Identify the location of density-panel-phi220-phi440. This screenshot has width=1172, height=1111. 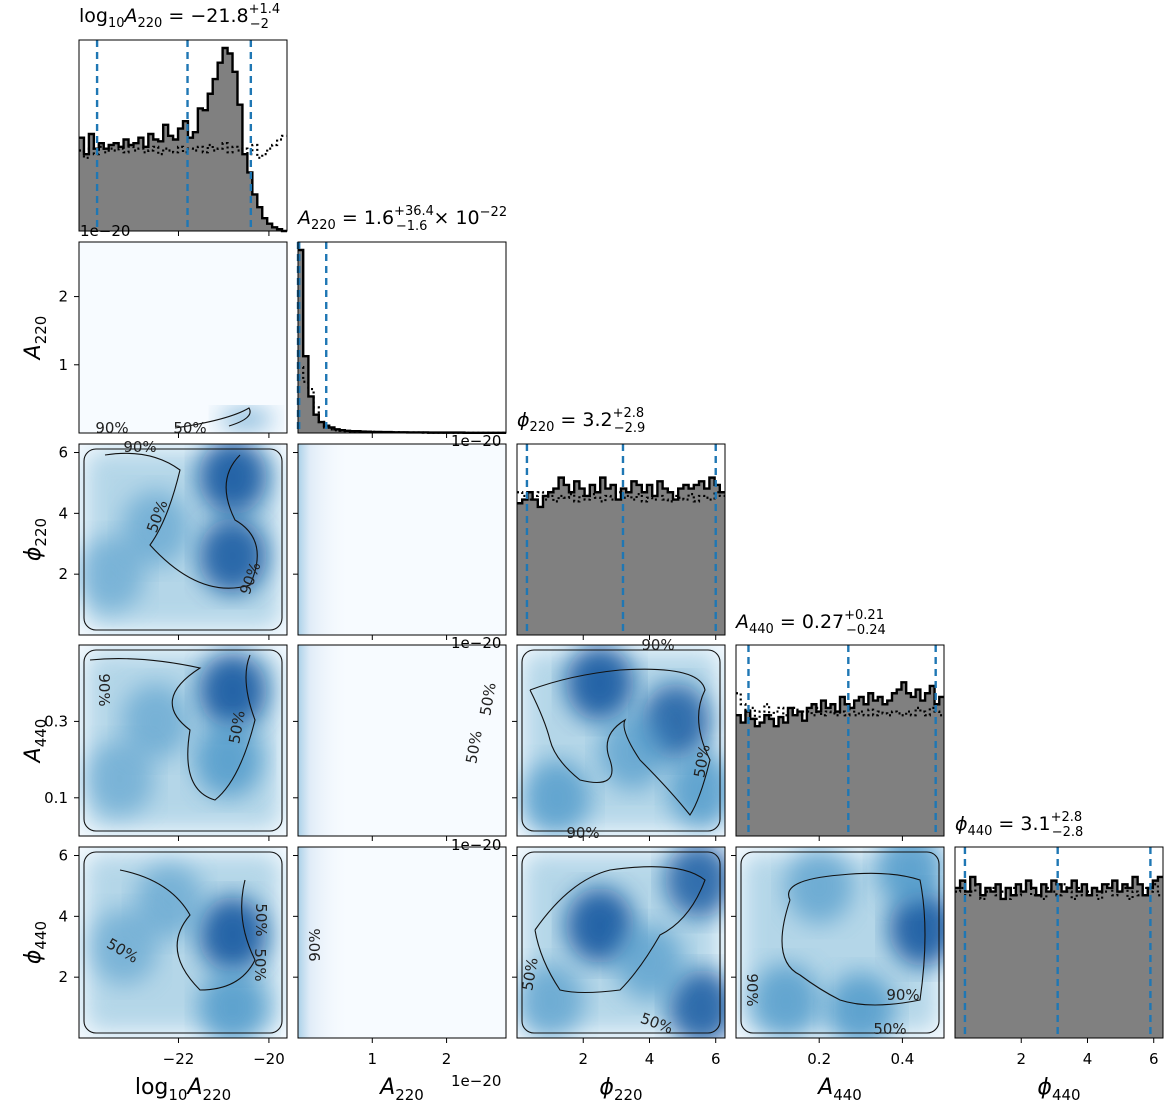
(621, 942).